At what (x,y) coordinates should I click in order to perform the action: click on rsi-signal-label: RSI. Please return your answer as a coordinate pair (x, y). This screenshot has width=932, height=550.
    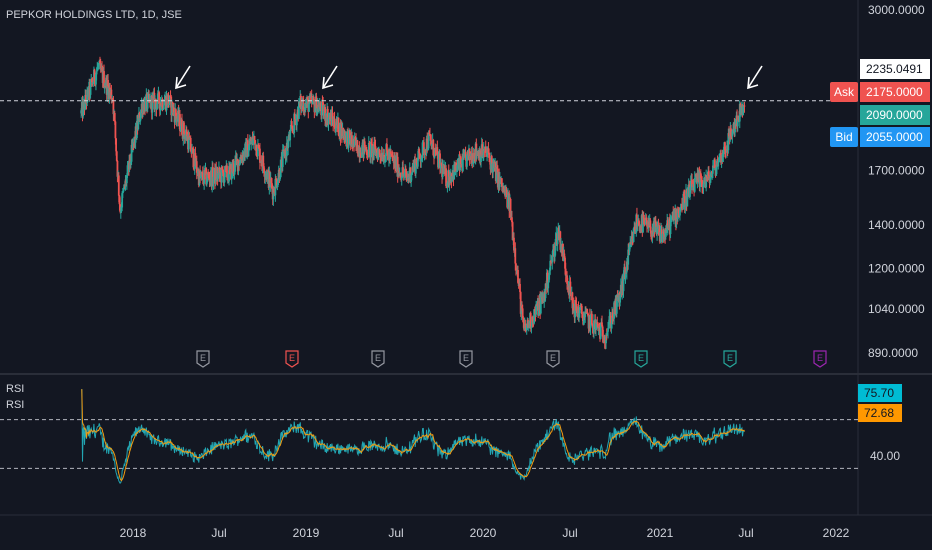
    Looking at the image, I should click on (15, 405).